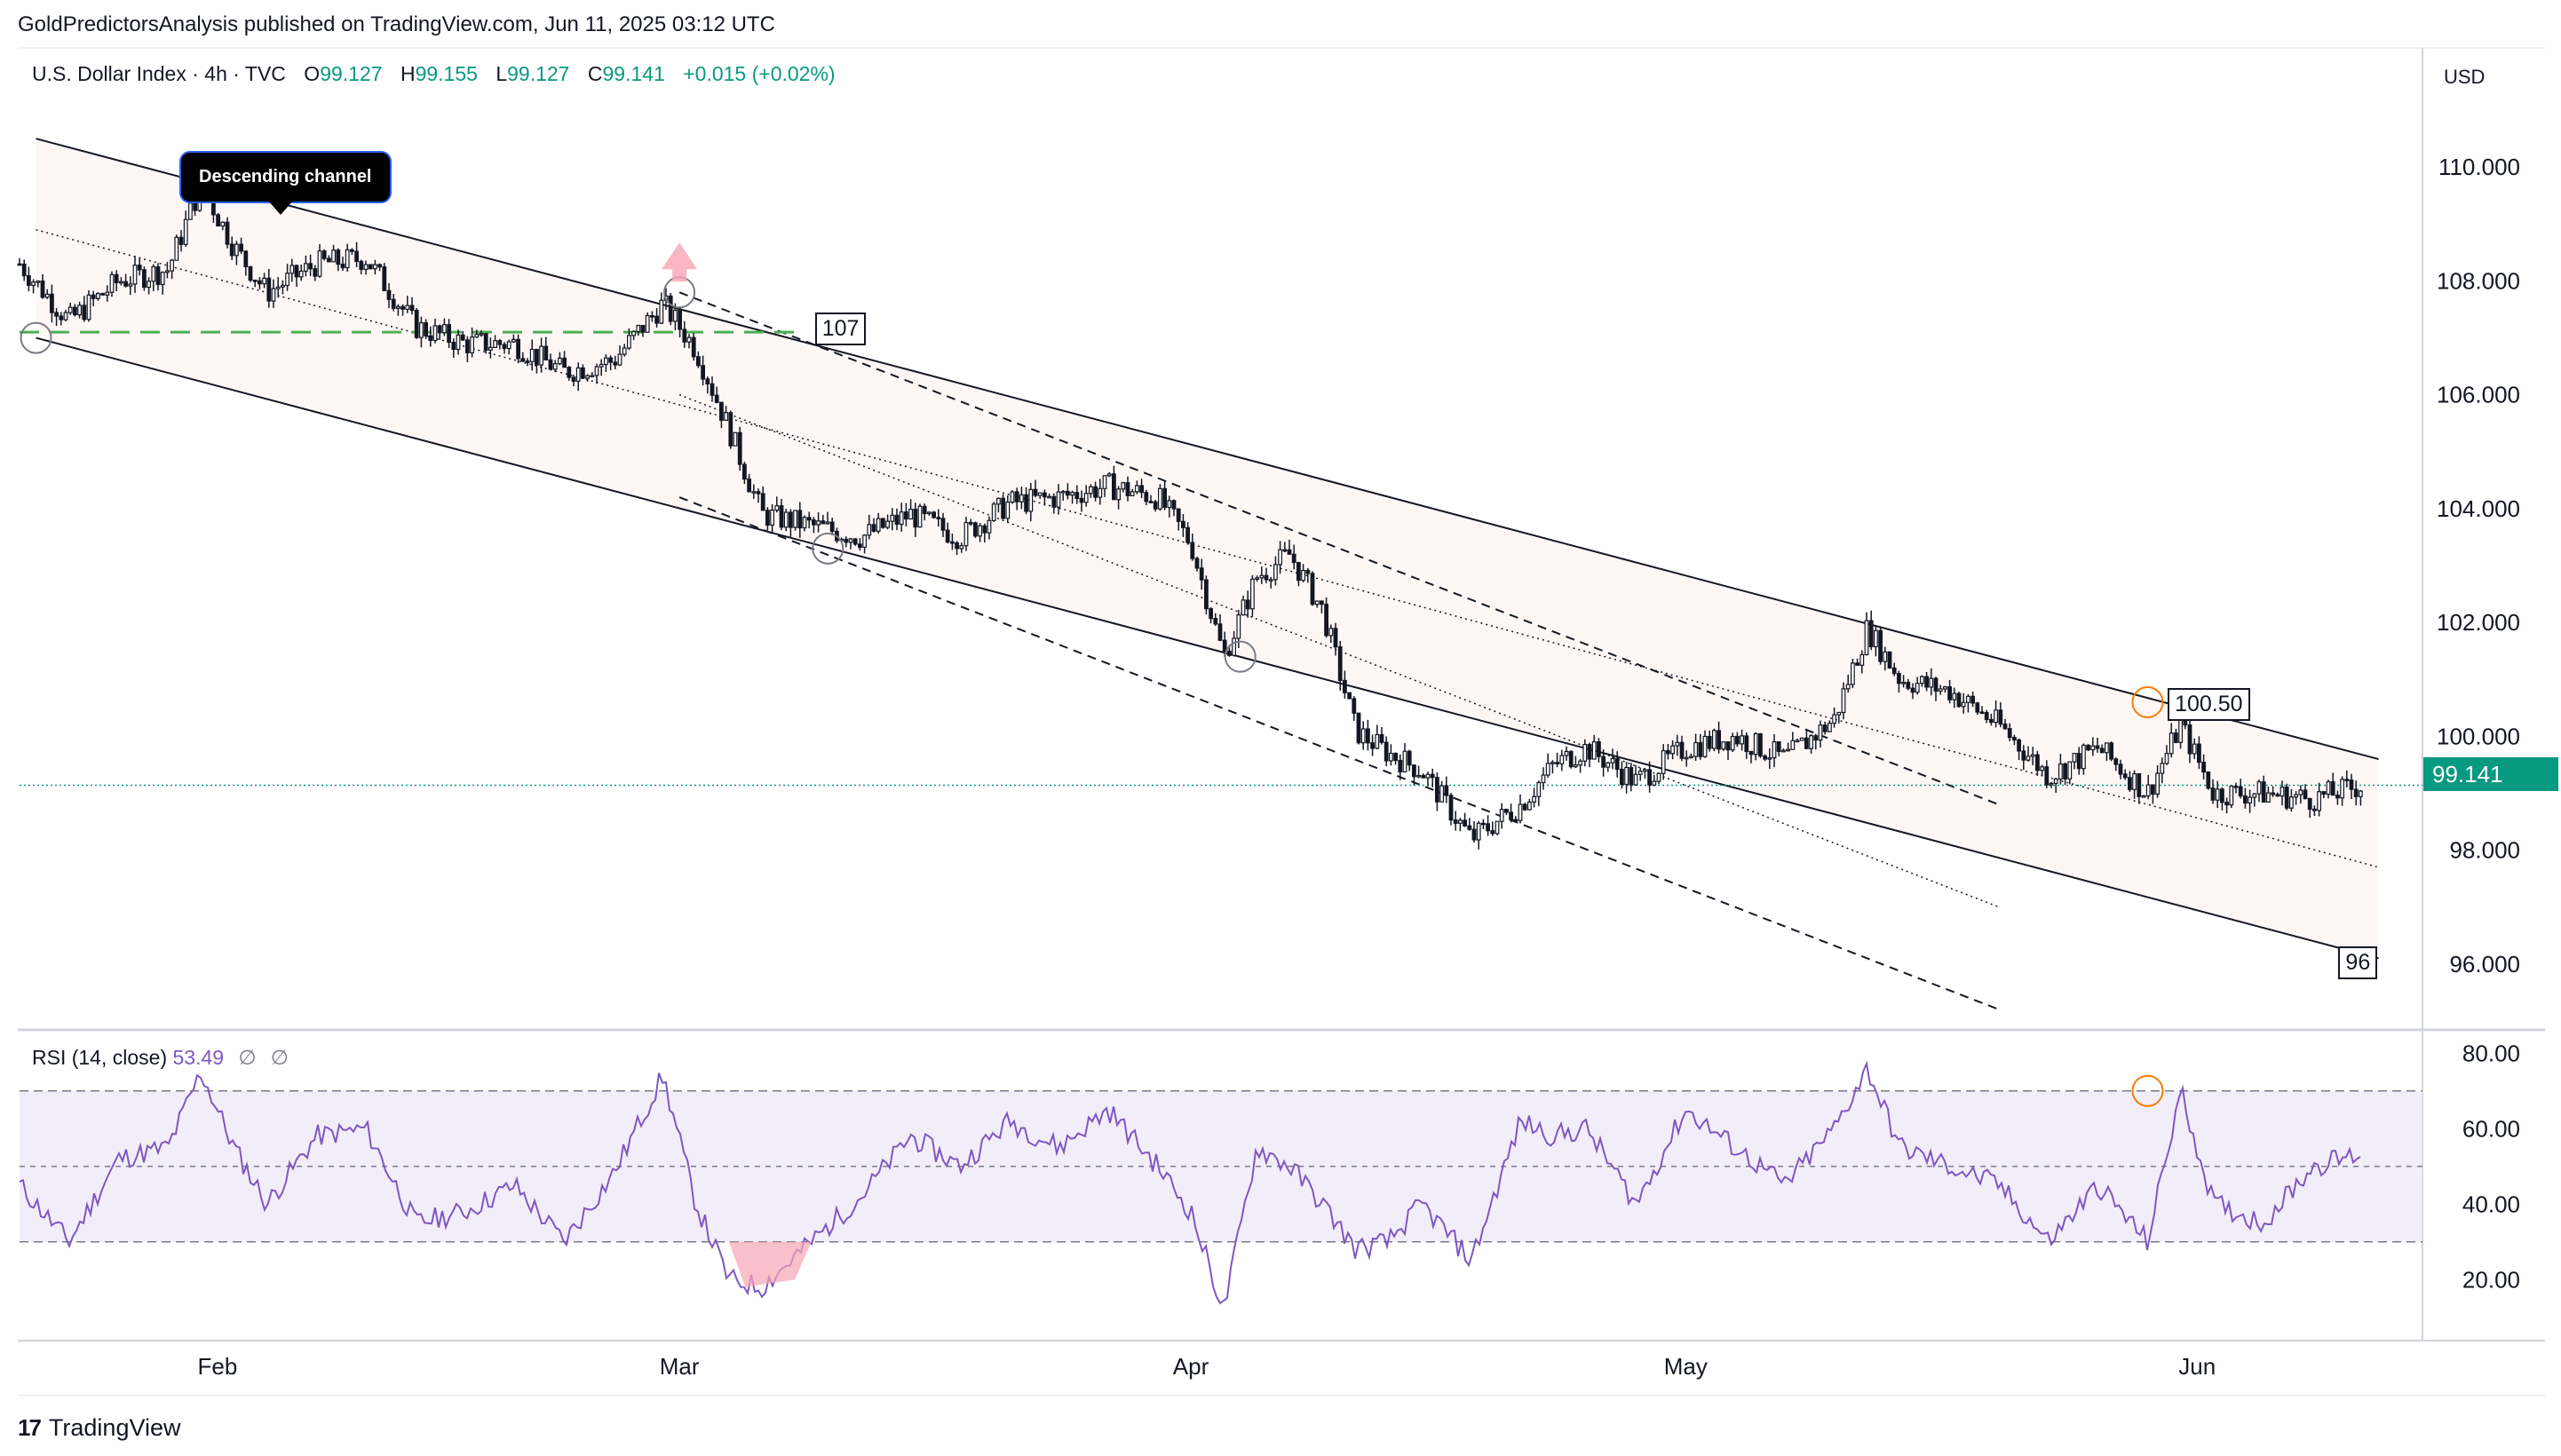 This screenshot has width=2561, height=1456. Describe the element at coordinates (633, 73) in the screenshot. I see `close-value: 99.141` at that location.